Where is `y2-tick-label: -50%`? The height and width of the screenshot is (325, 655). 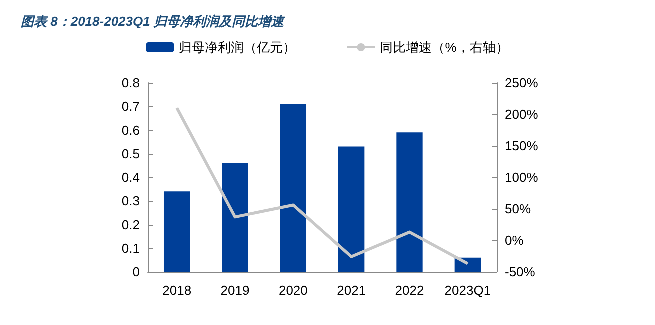 y2-tick-label: -50% is located at coordinates (520, 272).